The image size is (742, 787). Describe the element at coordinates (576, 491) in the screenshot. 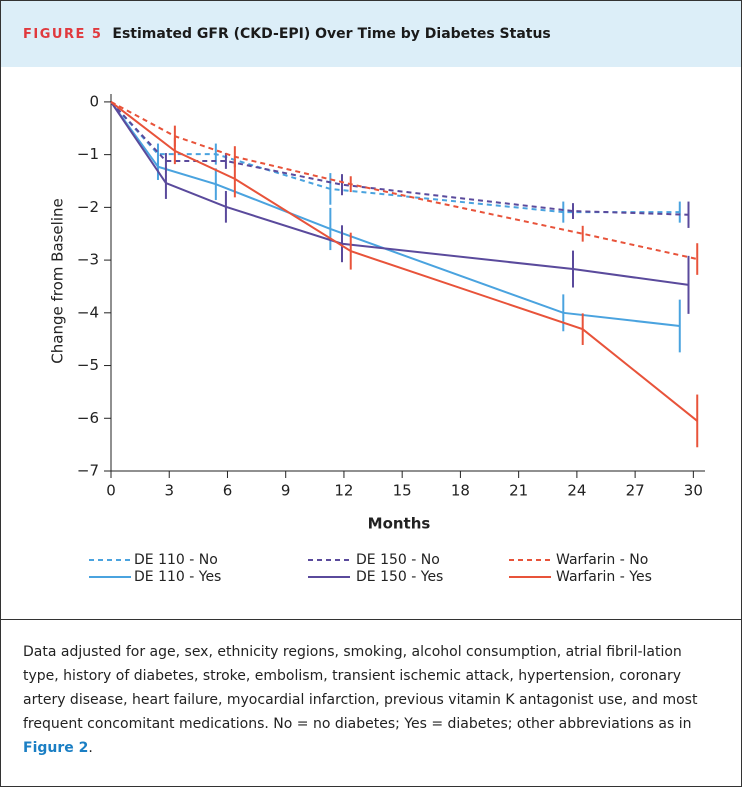

I see `x-tick-label: 24` at that location.